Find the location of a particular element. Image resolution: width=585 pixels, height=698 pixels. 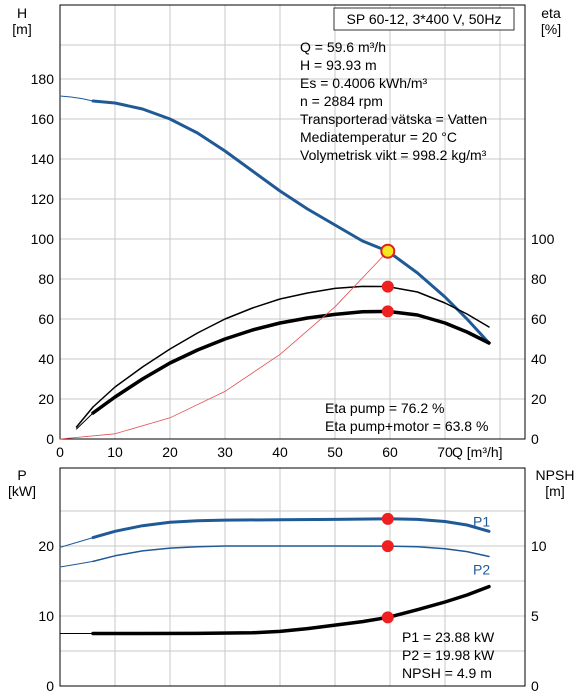

y-tick-label-left: 40 is located at coordinates (46, 359).